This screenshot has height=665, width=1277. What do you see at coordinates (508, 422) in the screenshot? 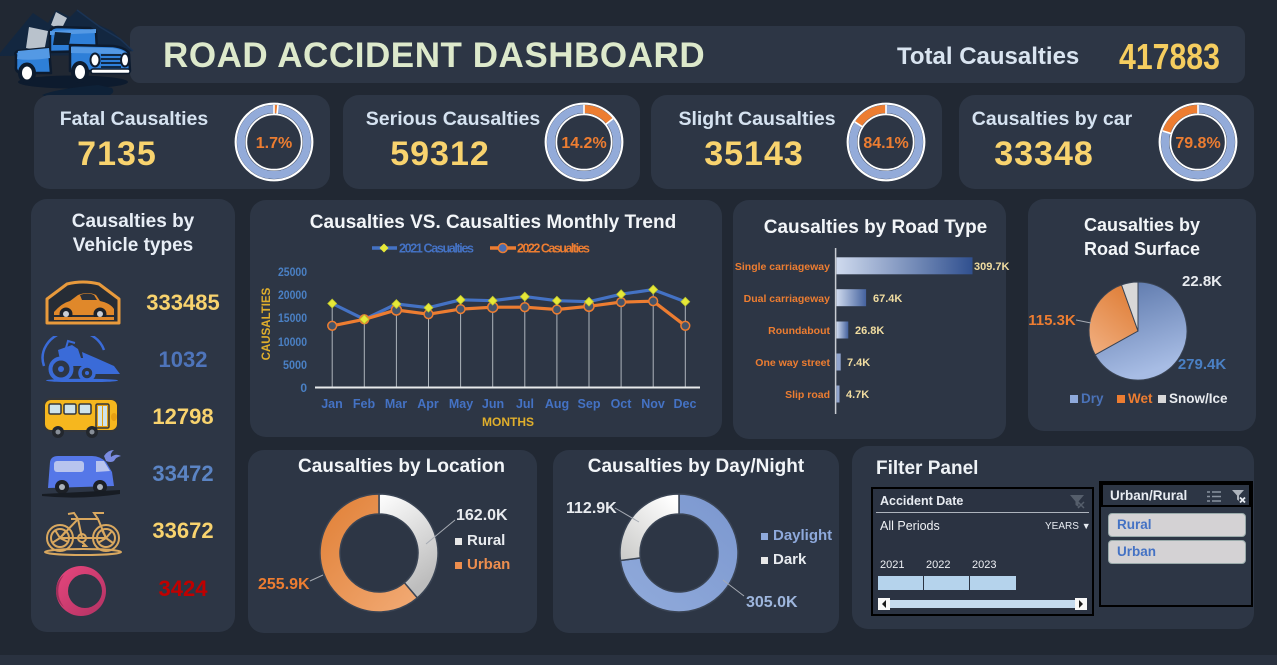
I see `svg-text: MONTHS` at bounding box center [508, 422].